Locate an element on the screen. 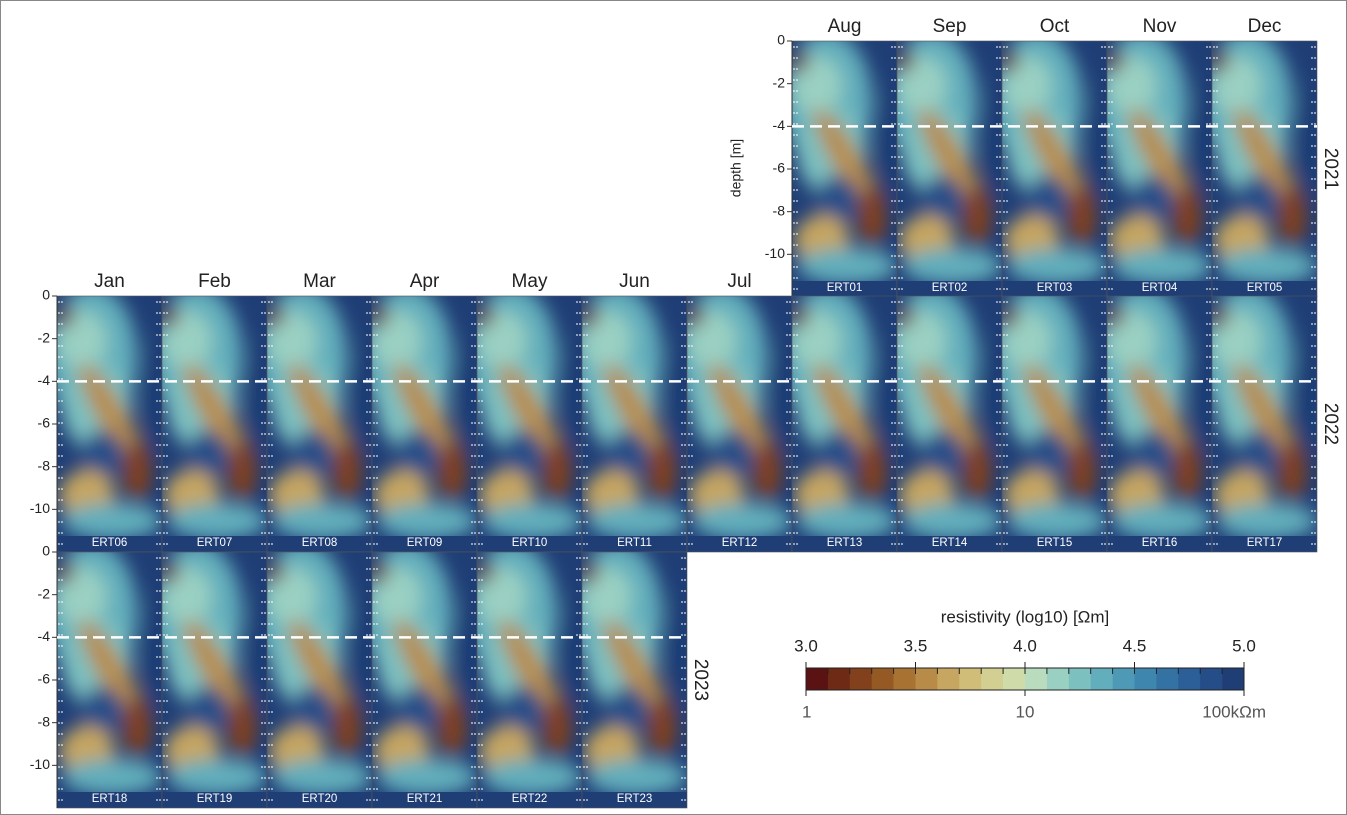 The height and width of the screenshot is (815, 1347). panel-label: ERT10 is located at coordinates (530, 543).